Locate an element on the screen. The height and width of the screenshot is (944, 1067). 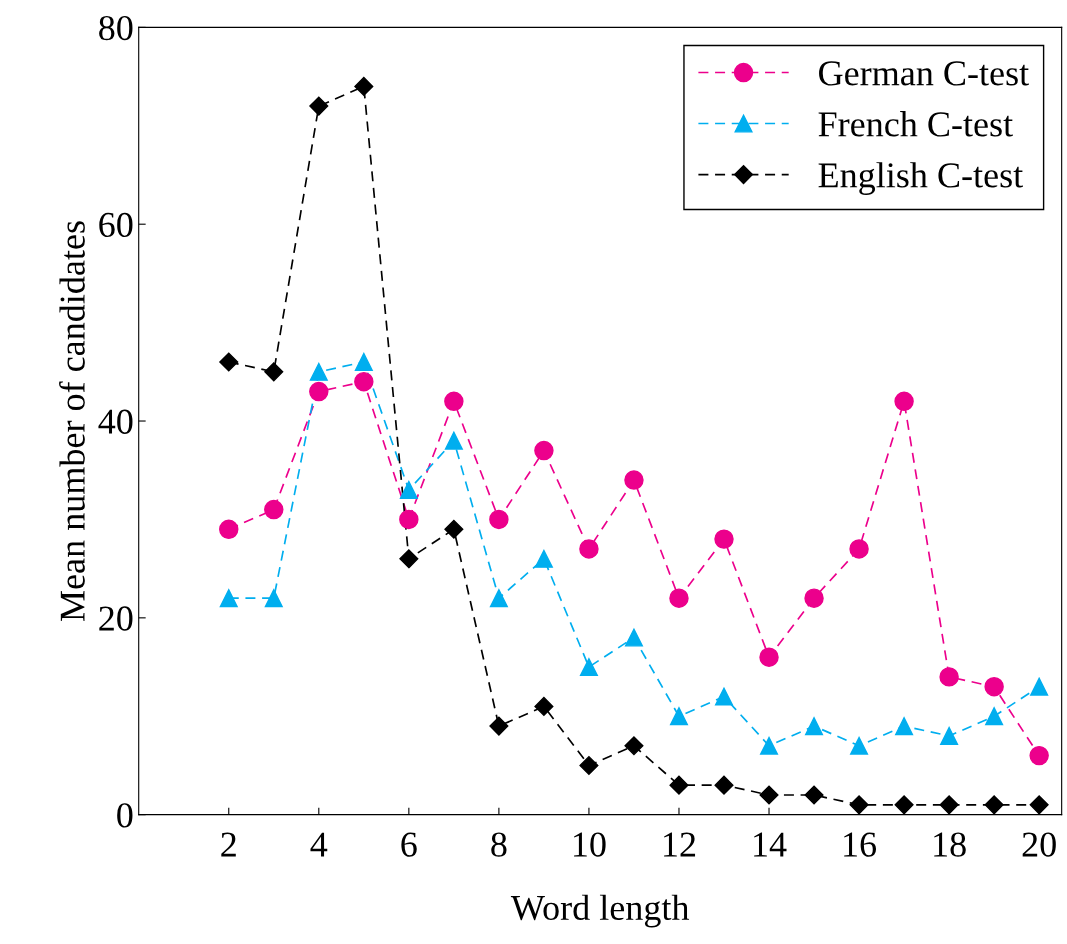
x-tick-label: 20 is located at coordinates (1039, 844).